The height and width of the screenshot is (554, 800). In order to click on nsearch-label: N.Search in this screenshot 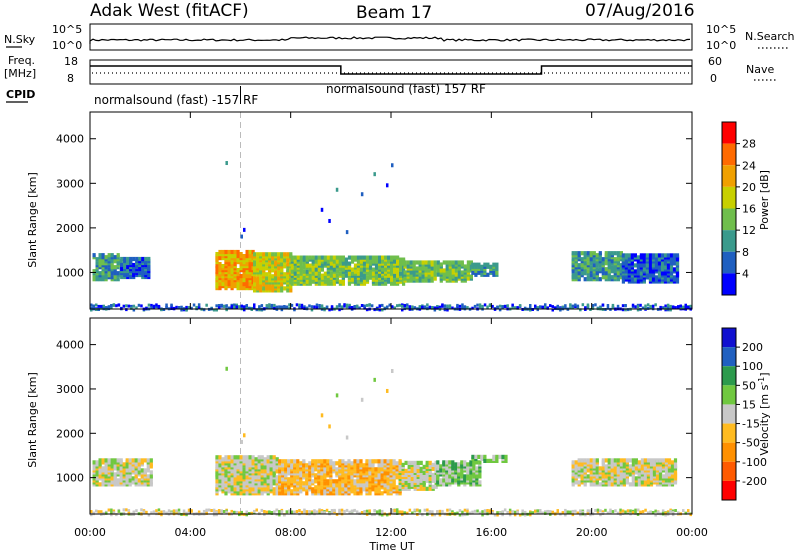, I will do `click(770, 36)`.